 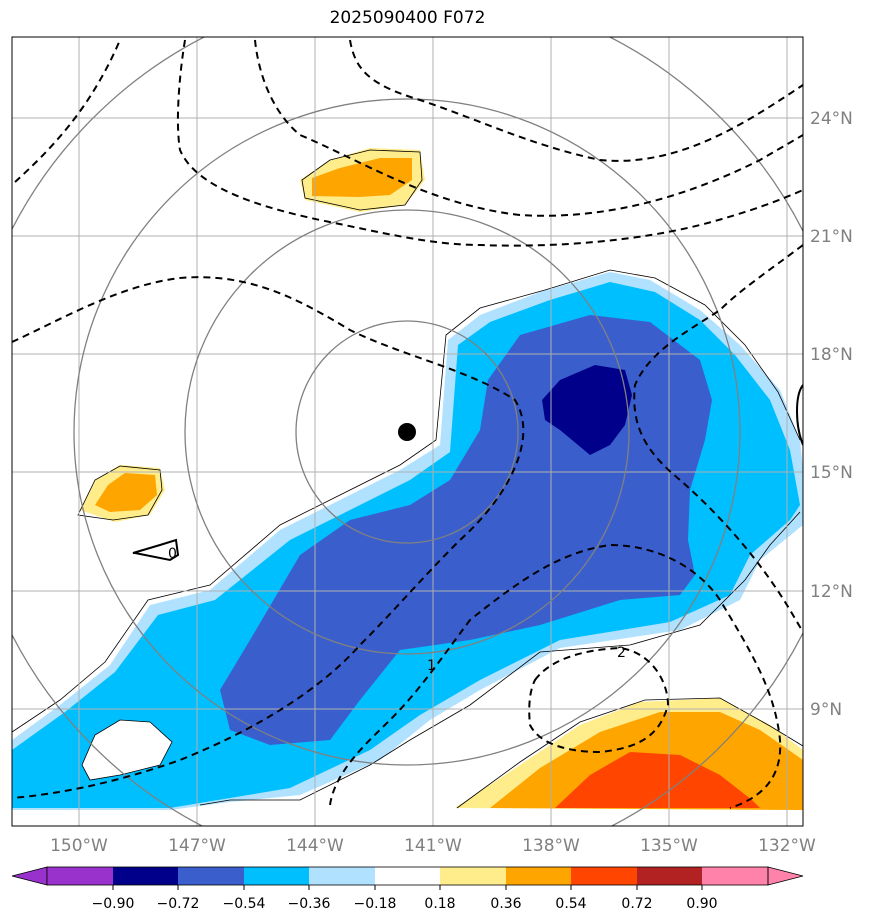 I want to click on colorbar-tick-label: 0.72, so click(x=636, y=904).